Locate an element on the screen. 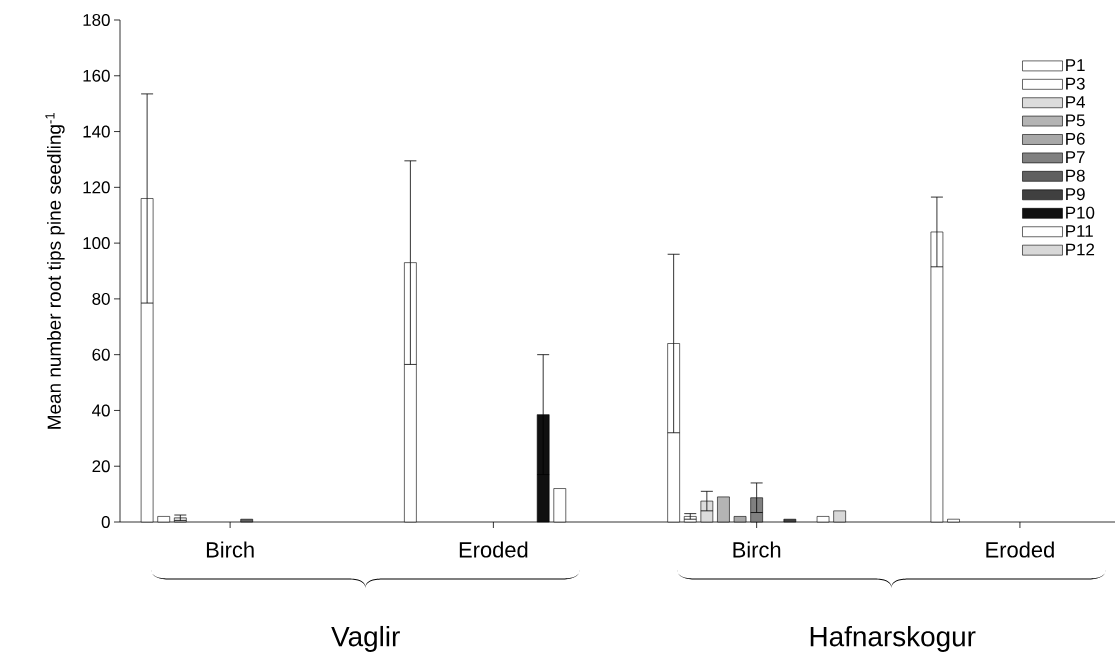 This screenshot has height=669, width=1115. legend-label: P7 is located at coordinates (1075, 157).